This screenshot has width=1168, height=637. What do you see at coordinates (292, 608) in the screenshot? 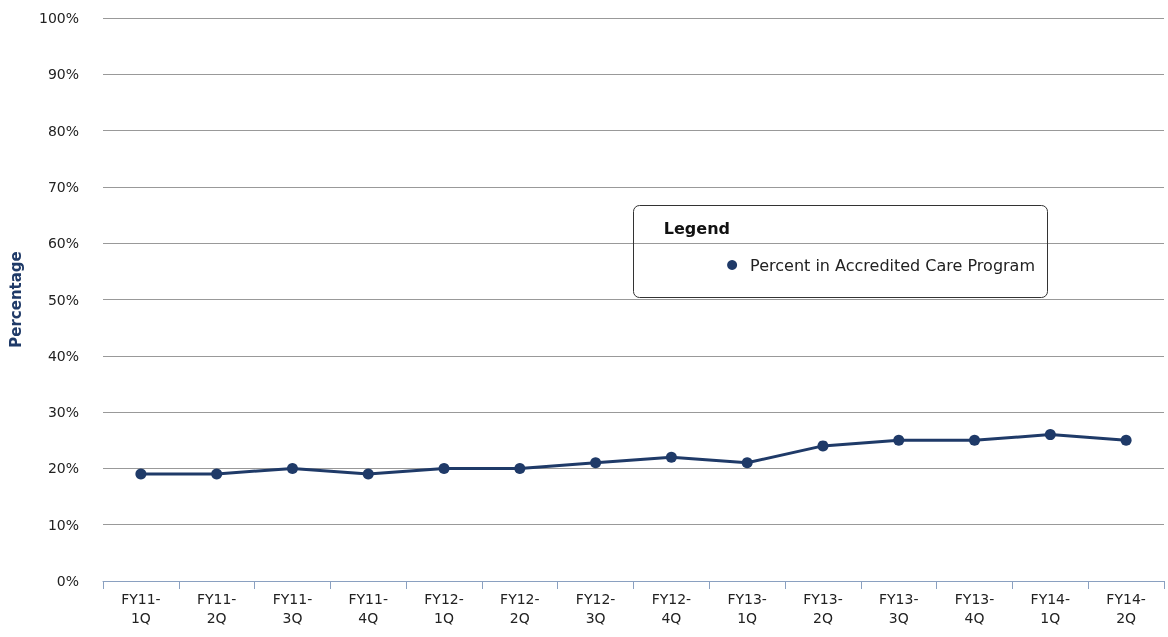
I see `x-tick-label: FY11-3Q` at bounding box center [292, 608].